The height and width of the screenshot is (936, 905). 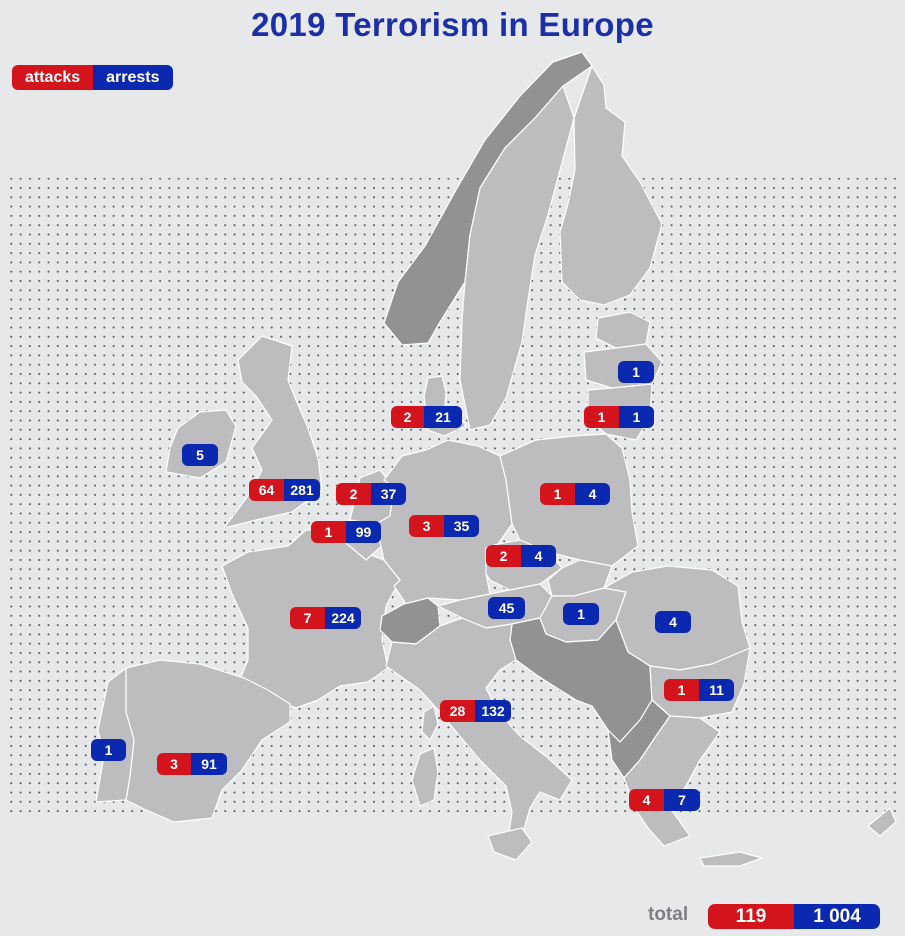 I want to click on badge-lithuania: 1 1, so click(x=619, y=417).